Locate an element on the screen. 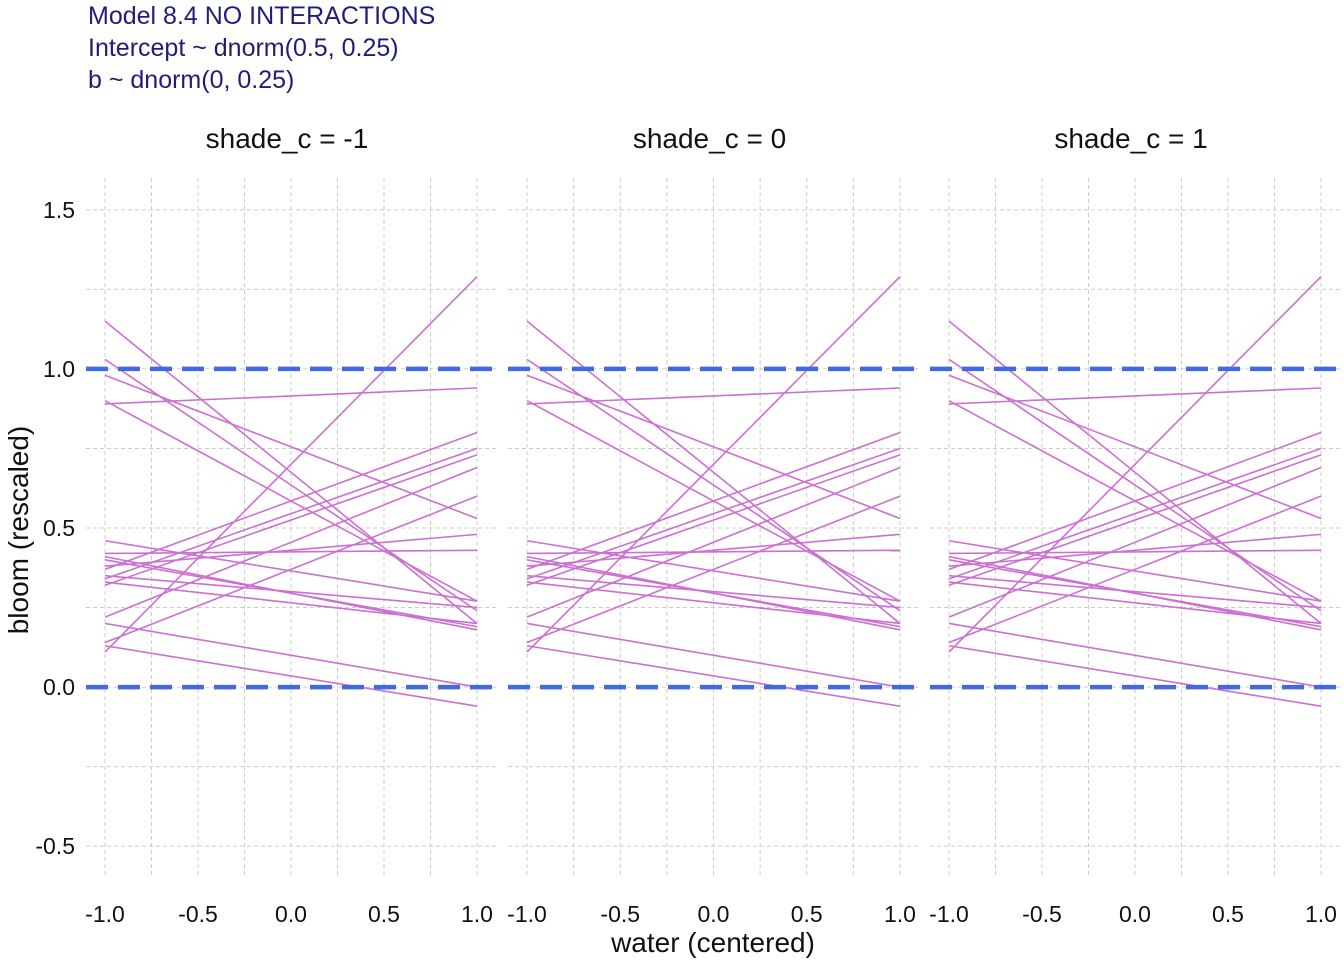  y-axis-label: bloom (rescaled) is located at coordinates (18, 530).